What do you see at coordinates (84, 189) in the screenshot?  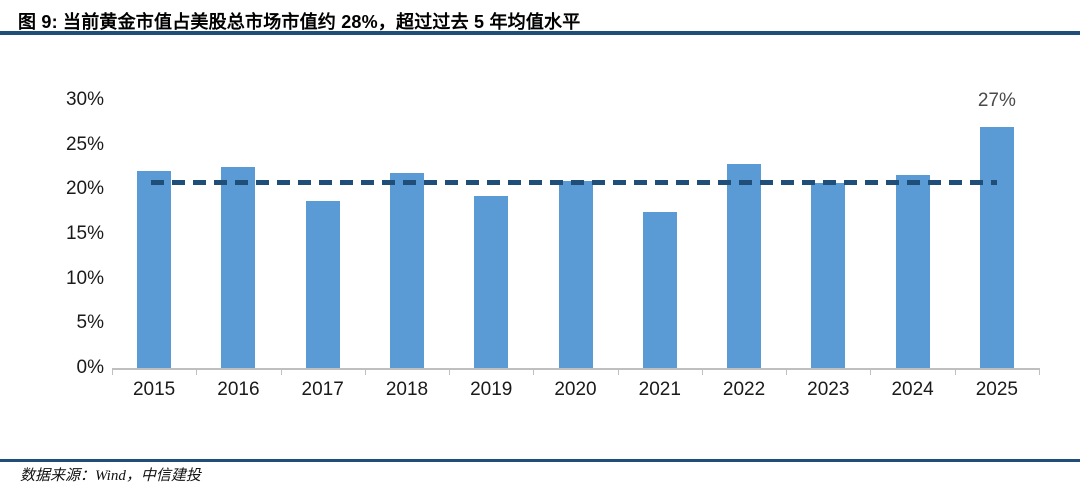 I see `y-axis-tick-label: 20%` at bounding box center [84, 189].